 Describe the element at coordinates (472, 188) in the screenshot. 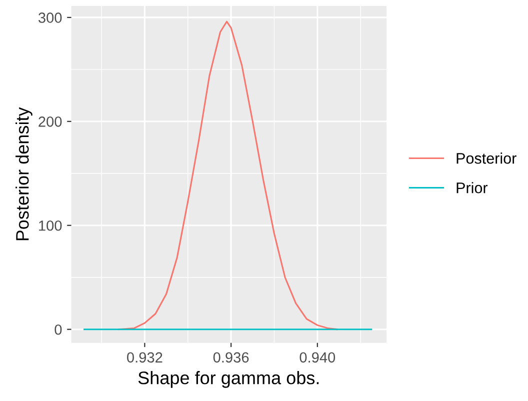

I see `legend-label: Prior` at that location.